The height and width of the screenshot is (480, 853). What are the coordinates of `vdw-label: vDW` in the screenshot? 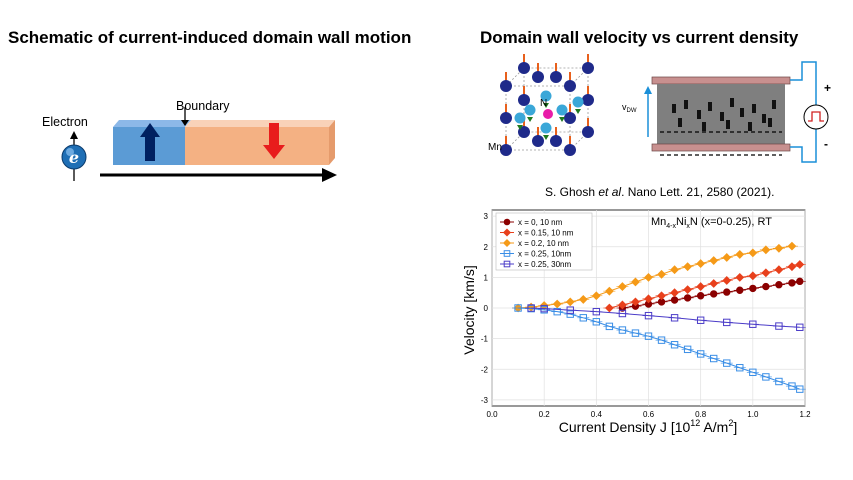 It's located at (629, 108).